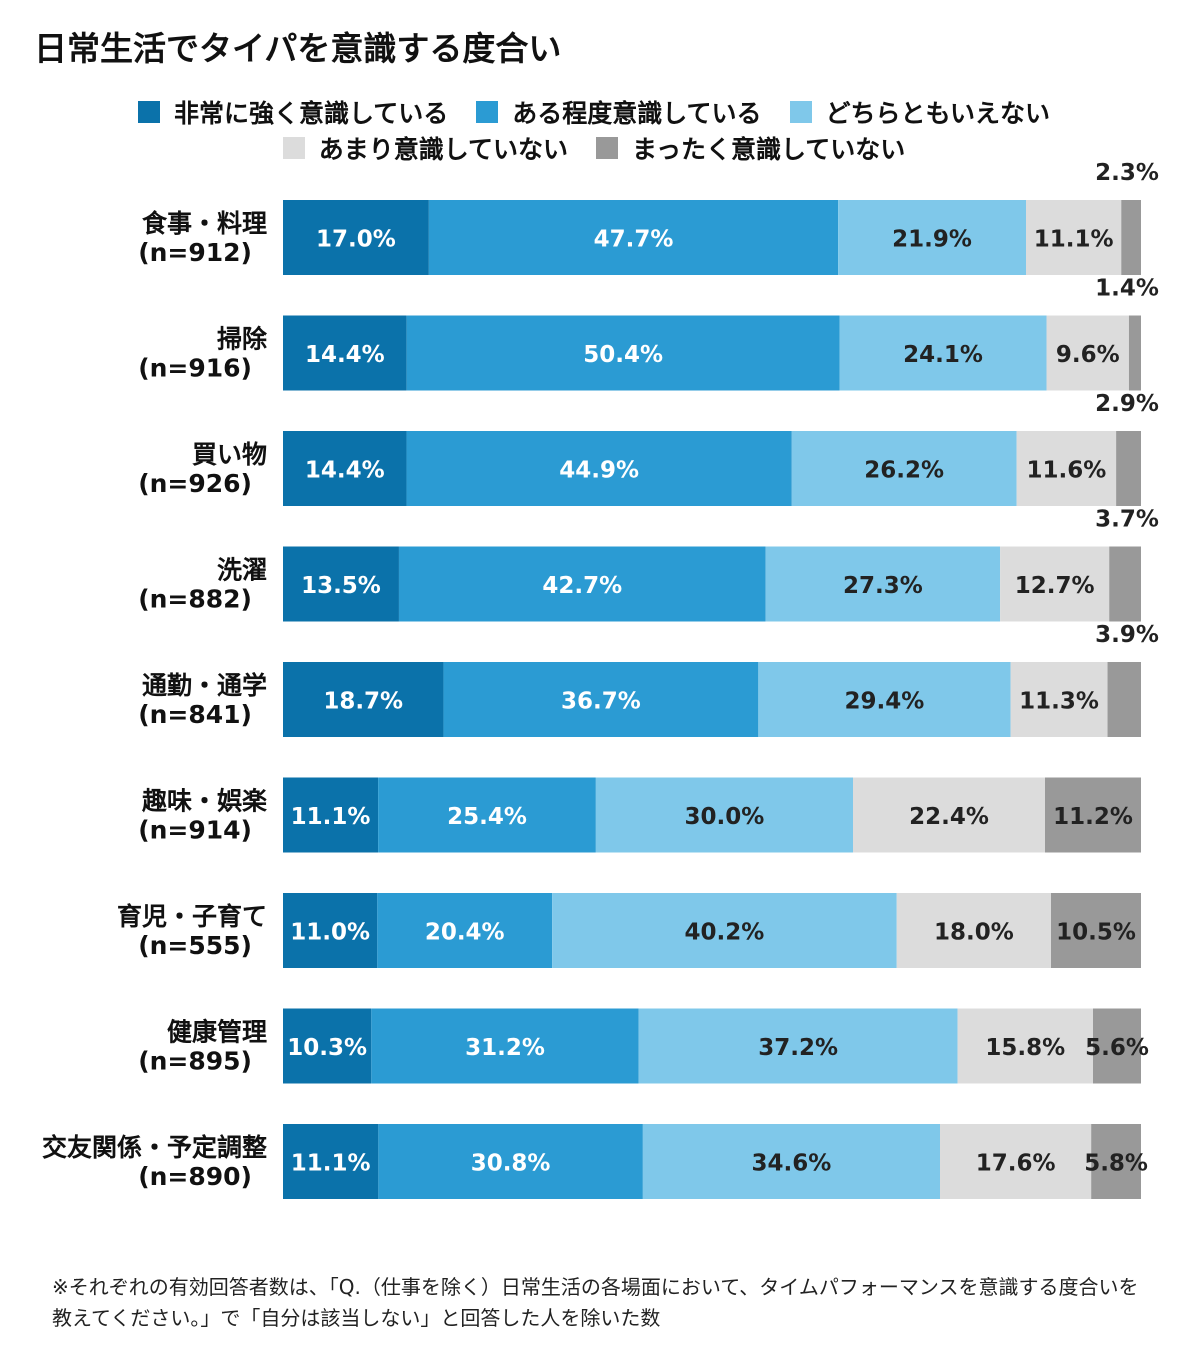  I want to click on chart-title: 日常生活でタイパを意識する度合い, so click(298, 48).